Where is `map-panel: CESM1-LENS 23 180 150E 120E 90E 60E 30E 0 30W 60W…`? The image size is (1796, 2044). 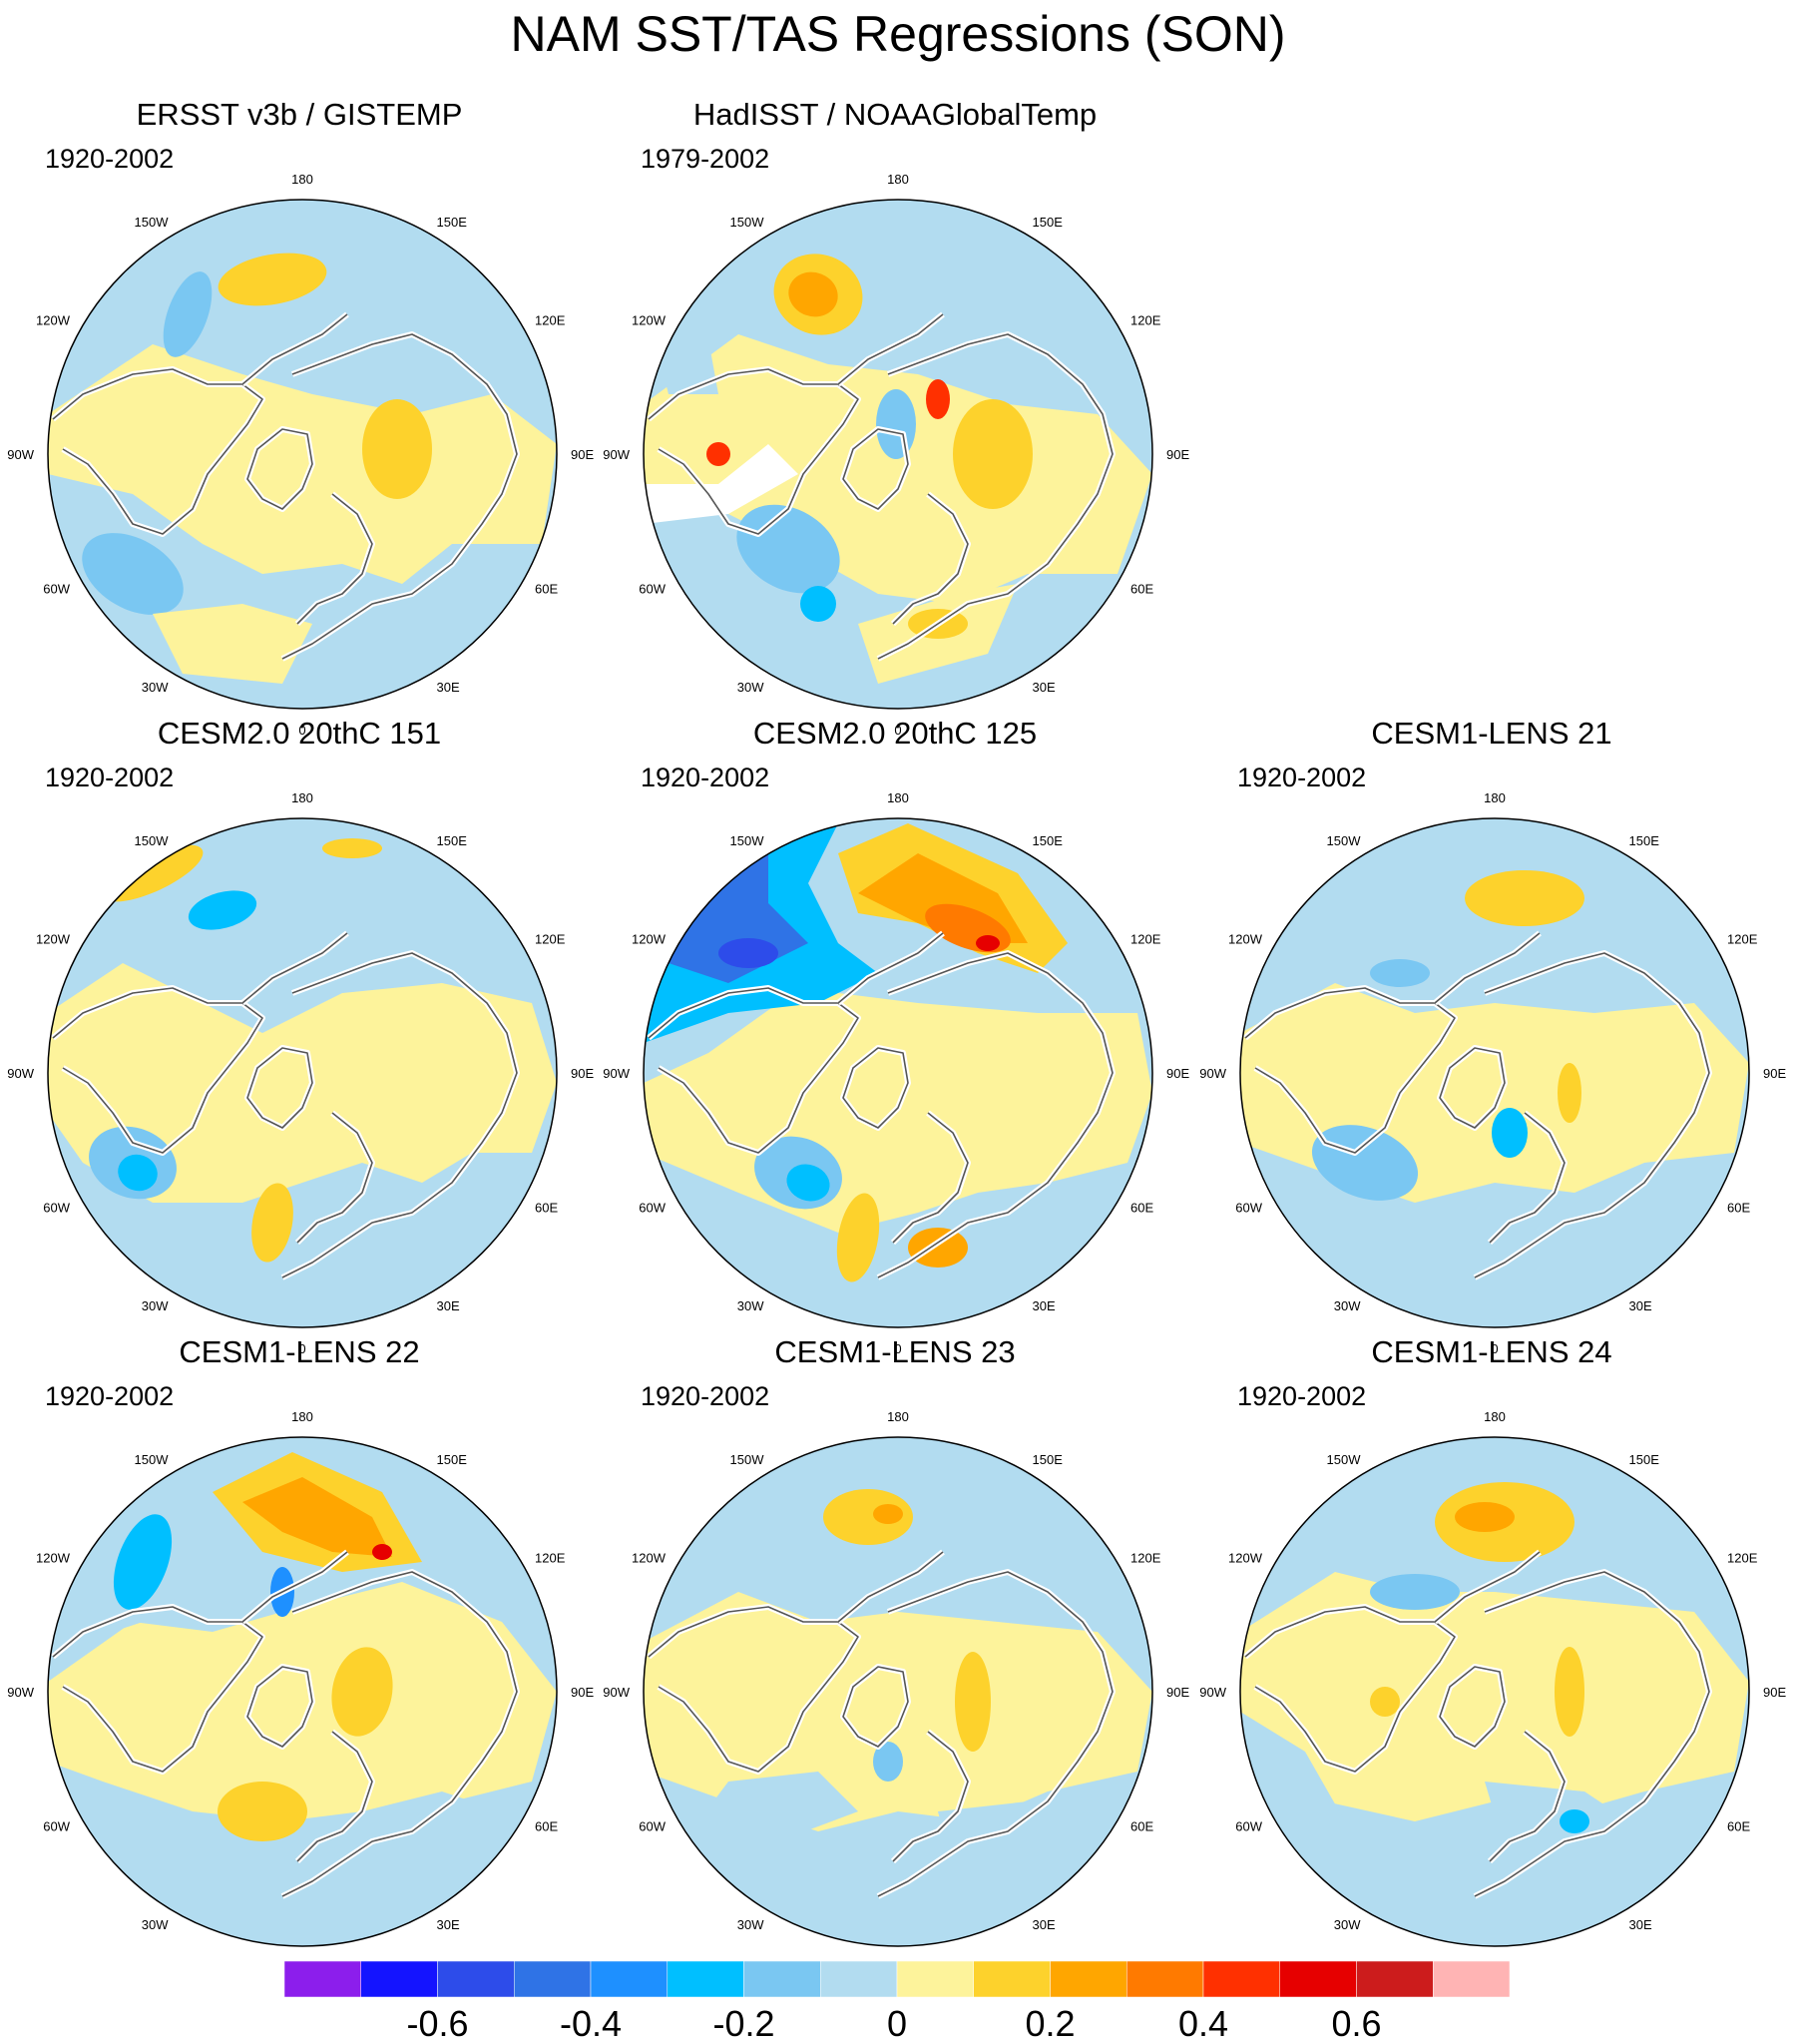 map-panel: CESM1-LENS 23 180 150E 120E 90E 60E 30E 0 30W 60W… is located at coordinates (895, 1653).